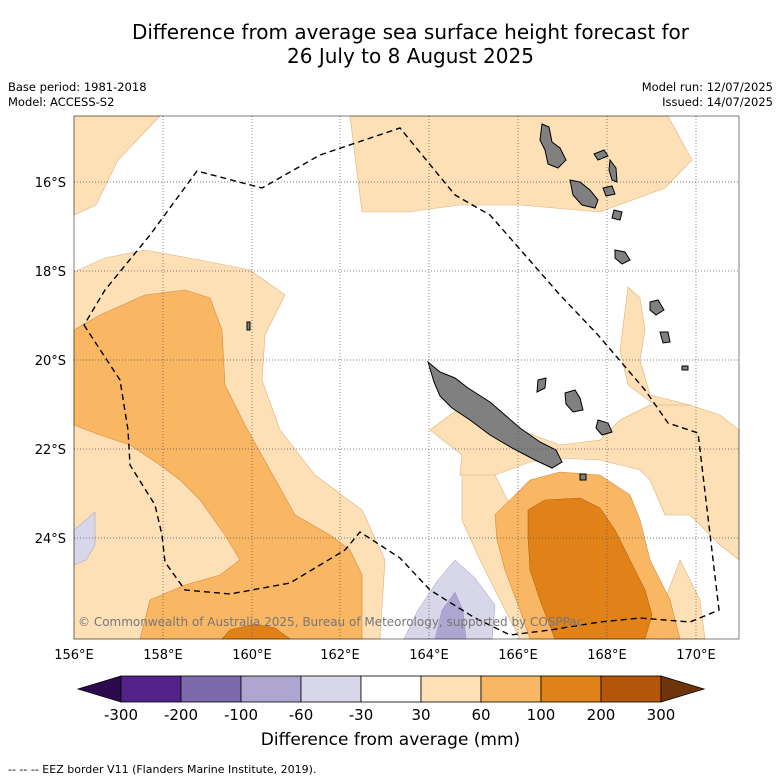 The width and height of the screenshot is (781, 781). Describe the element at coordinates (361, 715) in the screenshot. I see `colorbar-tick: -30` at that location.